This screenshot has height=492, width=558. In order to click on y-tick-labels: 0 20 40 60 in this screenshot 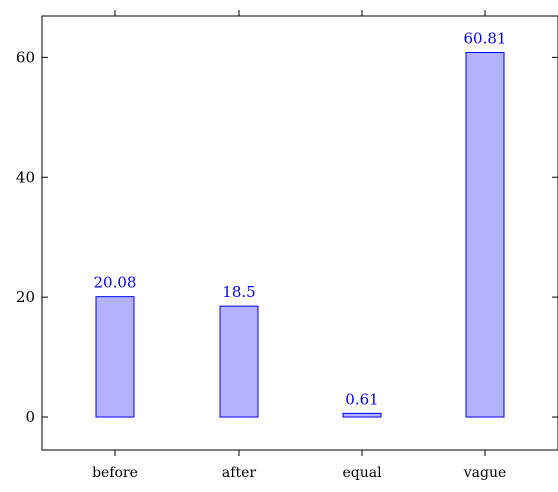, I will do `click(25, 237)`.